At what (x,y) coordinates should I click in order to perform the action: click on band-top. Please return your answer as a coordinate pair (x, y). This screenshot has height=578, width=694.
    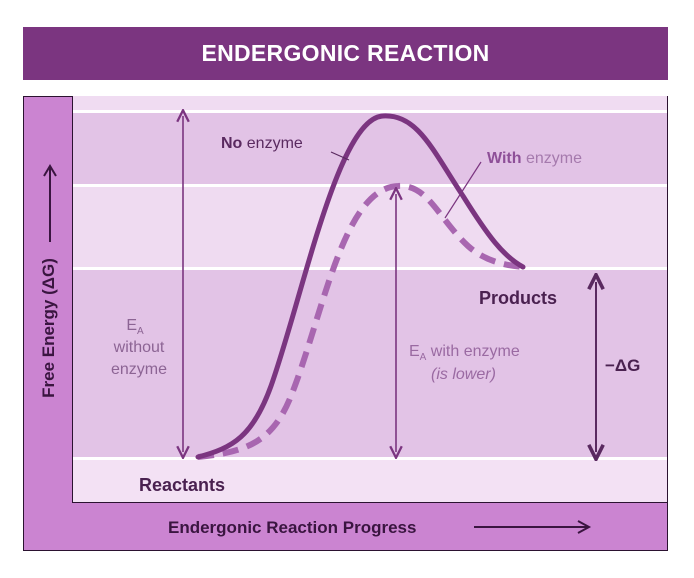
    Looking at the image, I should click on (370, 103).